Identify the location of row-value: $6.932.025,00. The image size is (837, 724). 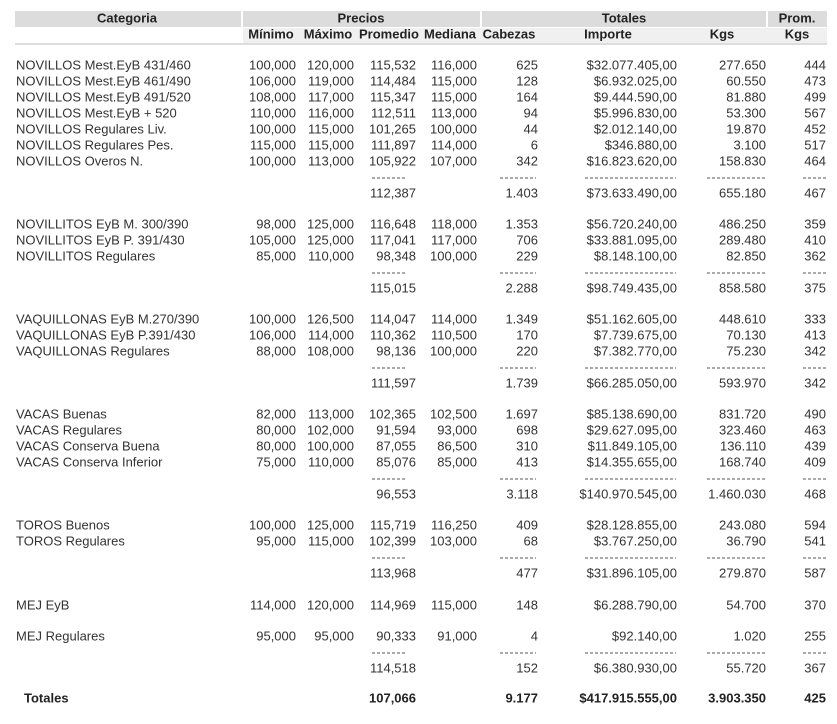
(635, 80).